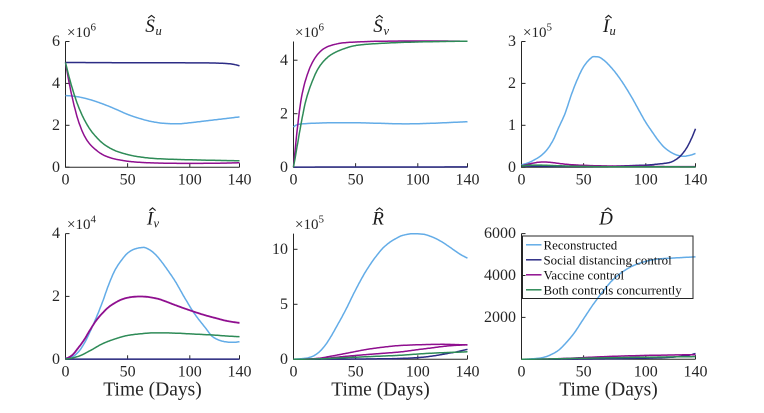 The width and height of the screenshot is (764, 413). What do you see at coordinates (613, 291) in the screenshot?
I see `svg-text: Both controls concurrently` at bounding box center [613, 291].